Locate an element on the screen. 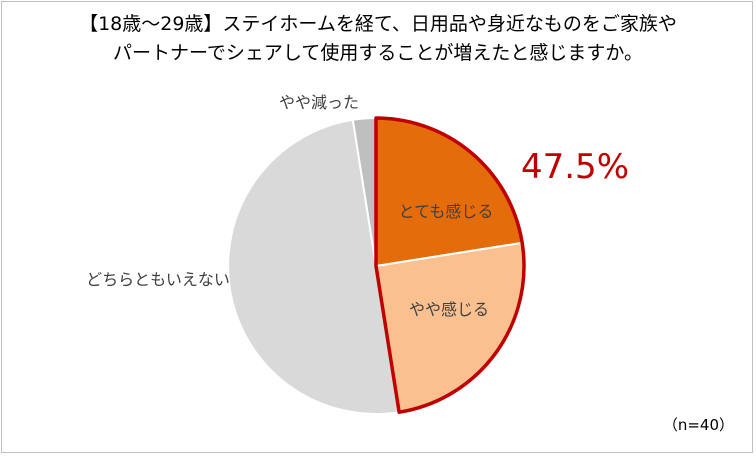 This screenshot has height=456, width=756. slice-label-3: どちらともいえない is located at coordinates (158, 279).